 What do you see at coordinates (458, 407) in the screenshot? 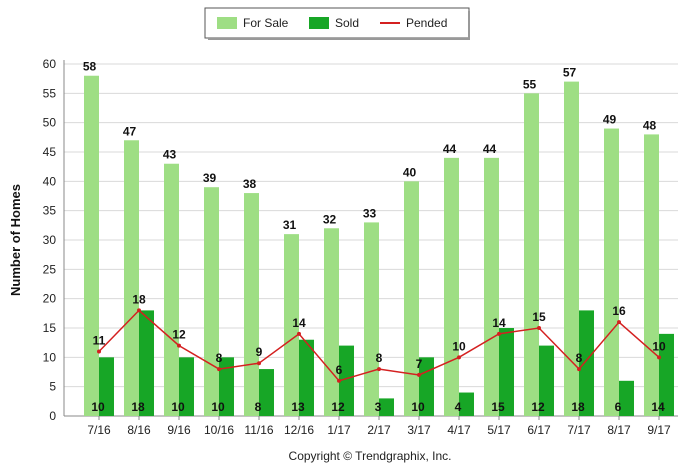
I see `data-label-sold: 4` at bounding box center [458, 407].